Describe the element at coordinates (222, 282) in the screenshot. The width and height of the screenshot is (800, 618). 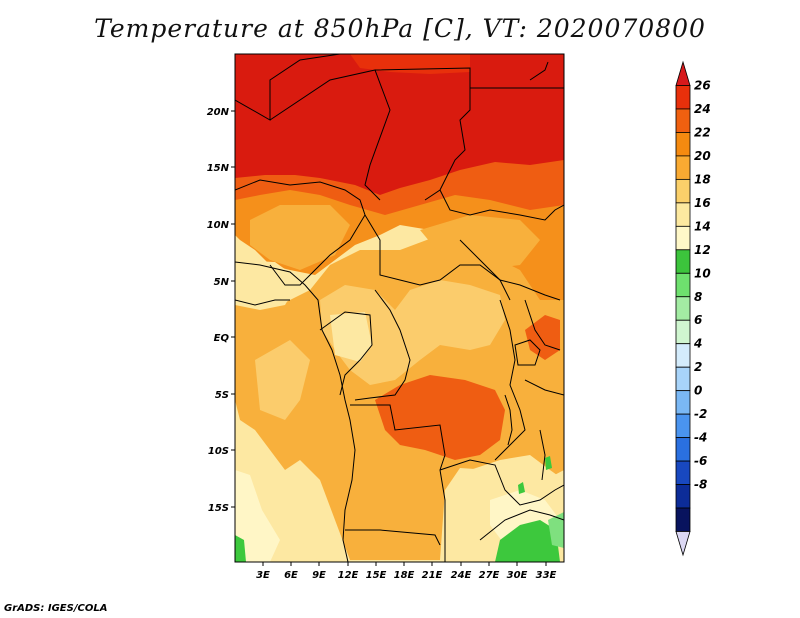
I see `lat-label-5n: 5N` at that location.